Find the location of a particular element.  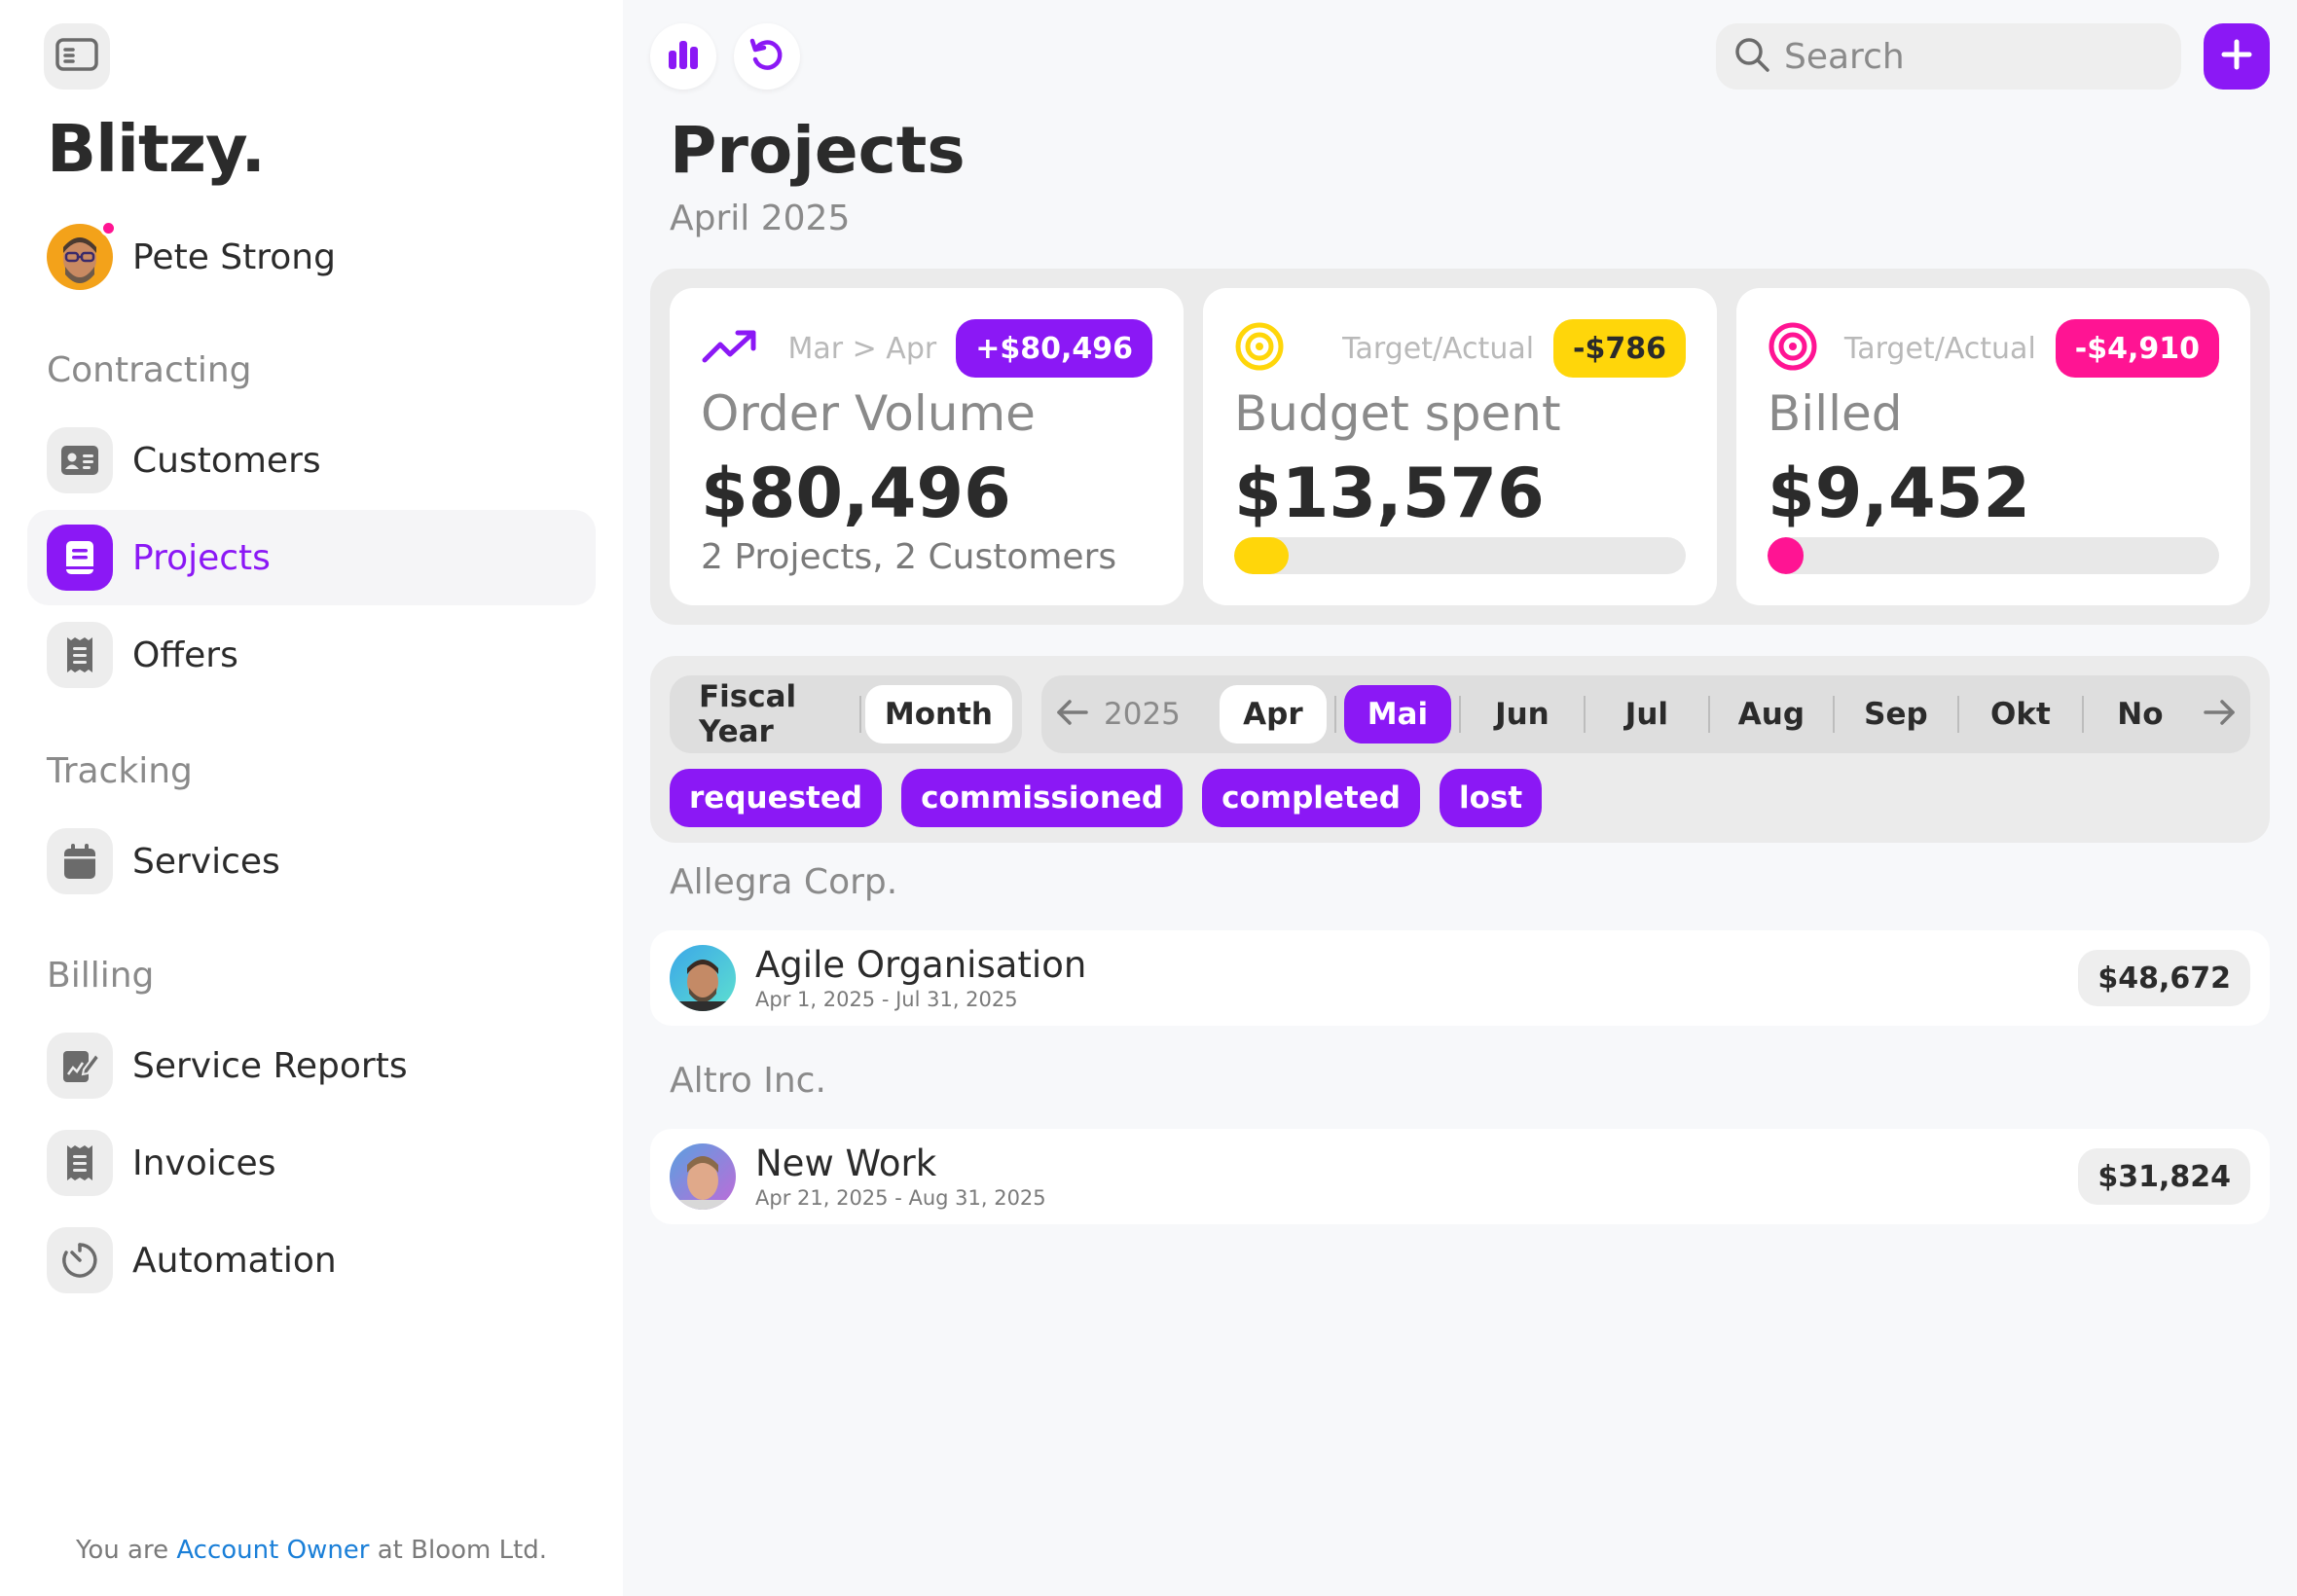

timer-icon is located at coordinates (80, 1260).